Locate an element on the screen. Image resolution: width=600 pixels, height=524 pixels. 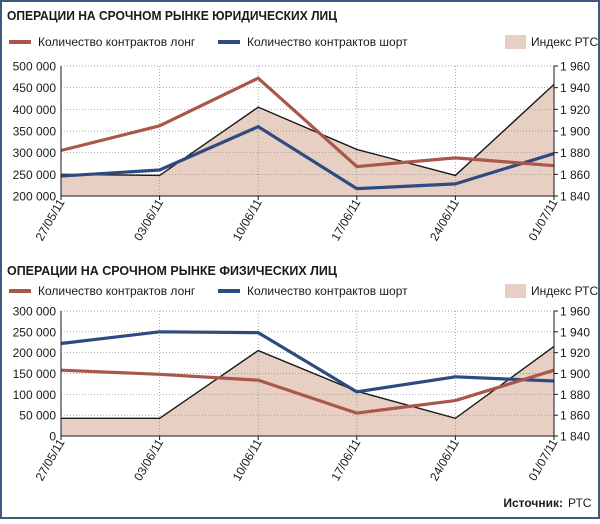
y-tick-label: 400 000 is located at coordinates (35, 110).